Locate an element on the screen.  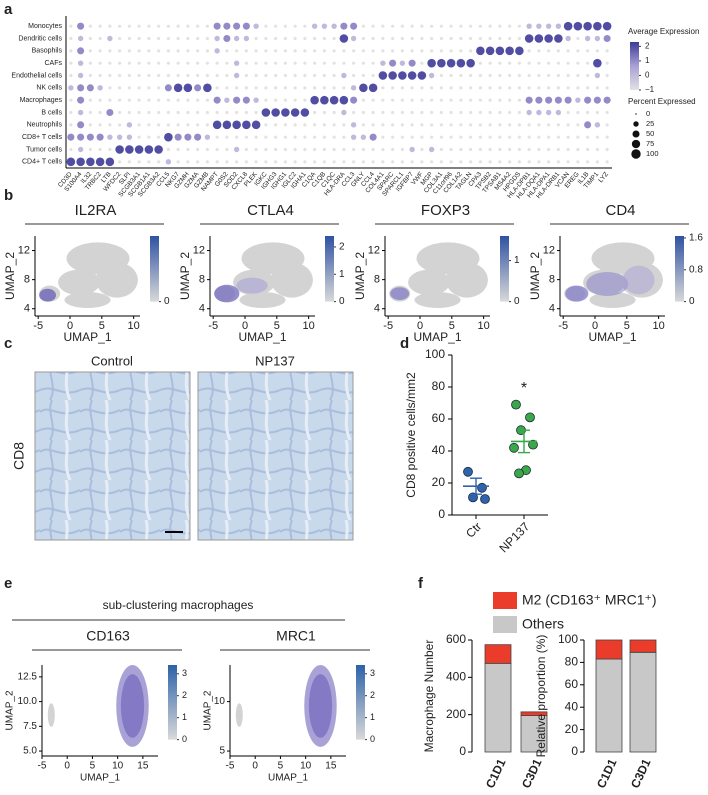
y-tick-label: 8 is located at coordinates (377, 280).